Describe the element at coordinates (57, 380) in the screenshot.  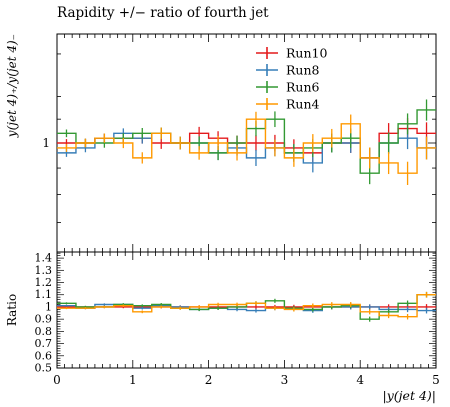
I see `x-tick-label: 0` at that location.